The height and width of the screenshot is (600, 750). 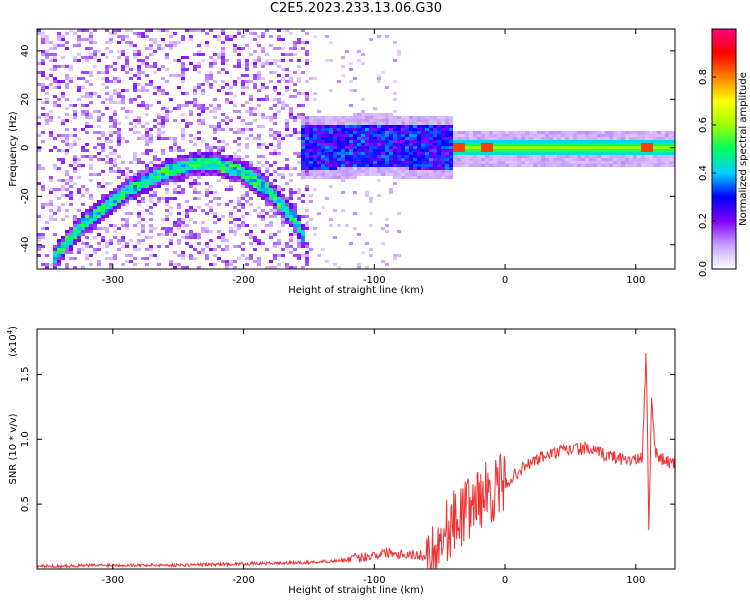 I want to click on spectrogram-x-tick-label: -200, so click(x=243, y=280).